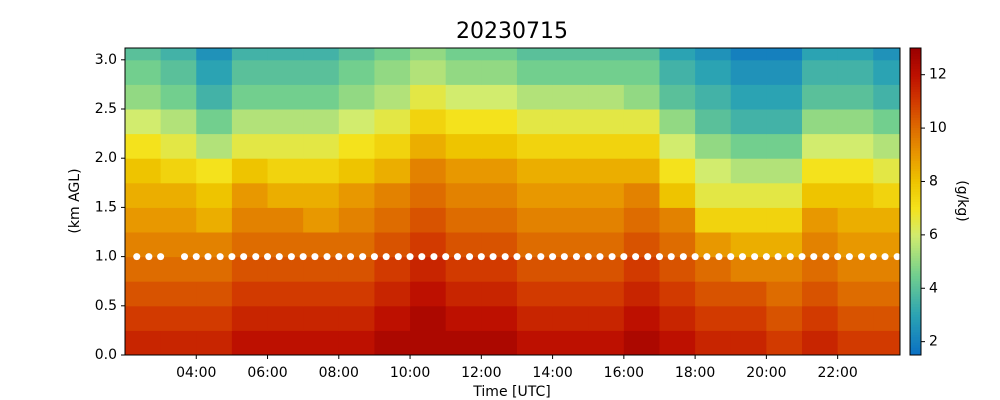 The height and width of the screenshot is (400, 1000). What do you see at coordinates (511, 392) in the screenshot?
I see `x-axis-label: Time [UTC]` at bounding box center [511, 392].